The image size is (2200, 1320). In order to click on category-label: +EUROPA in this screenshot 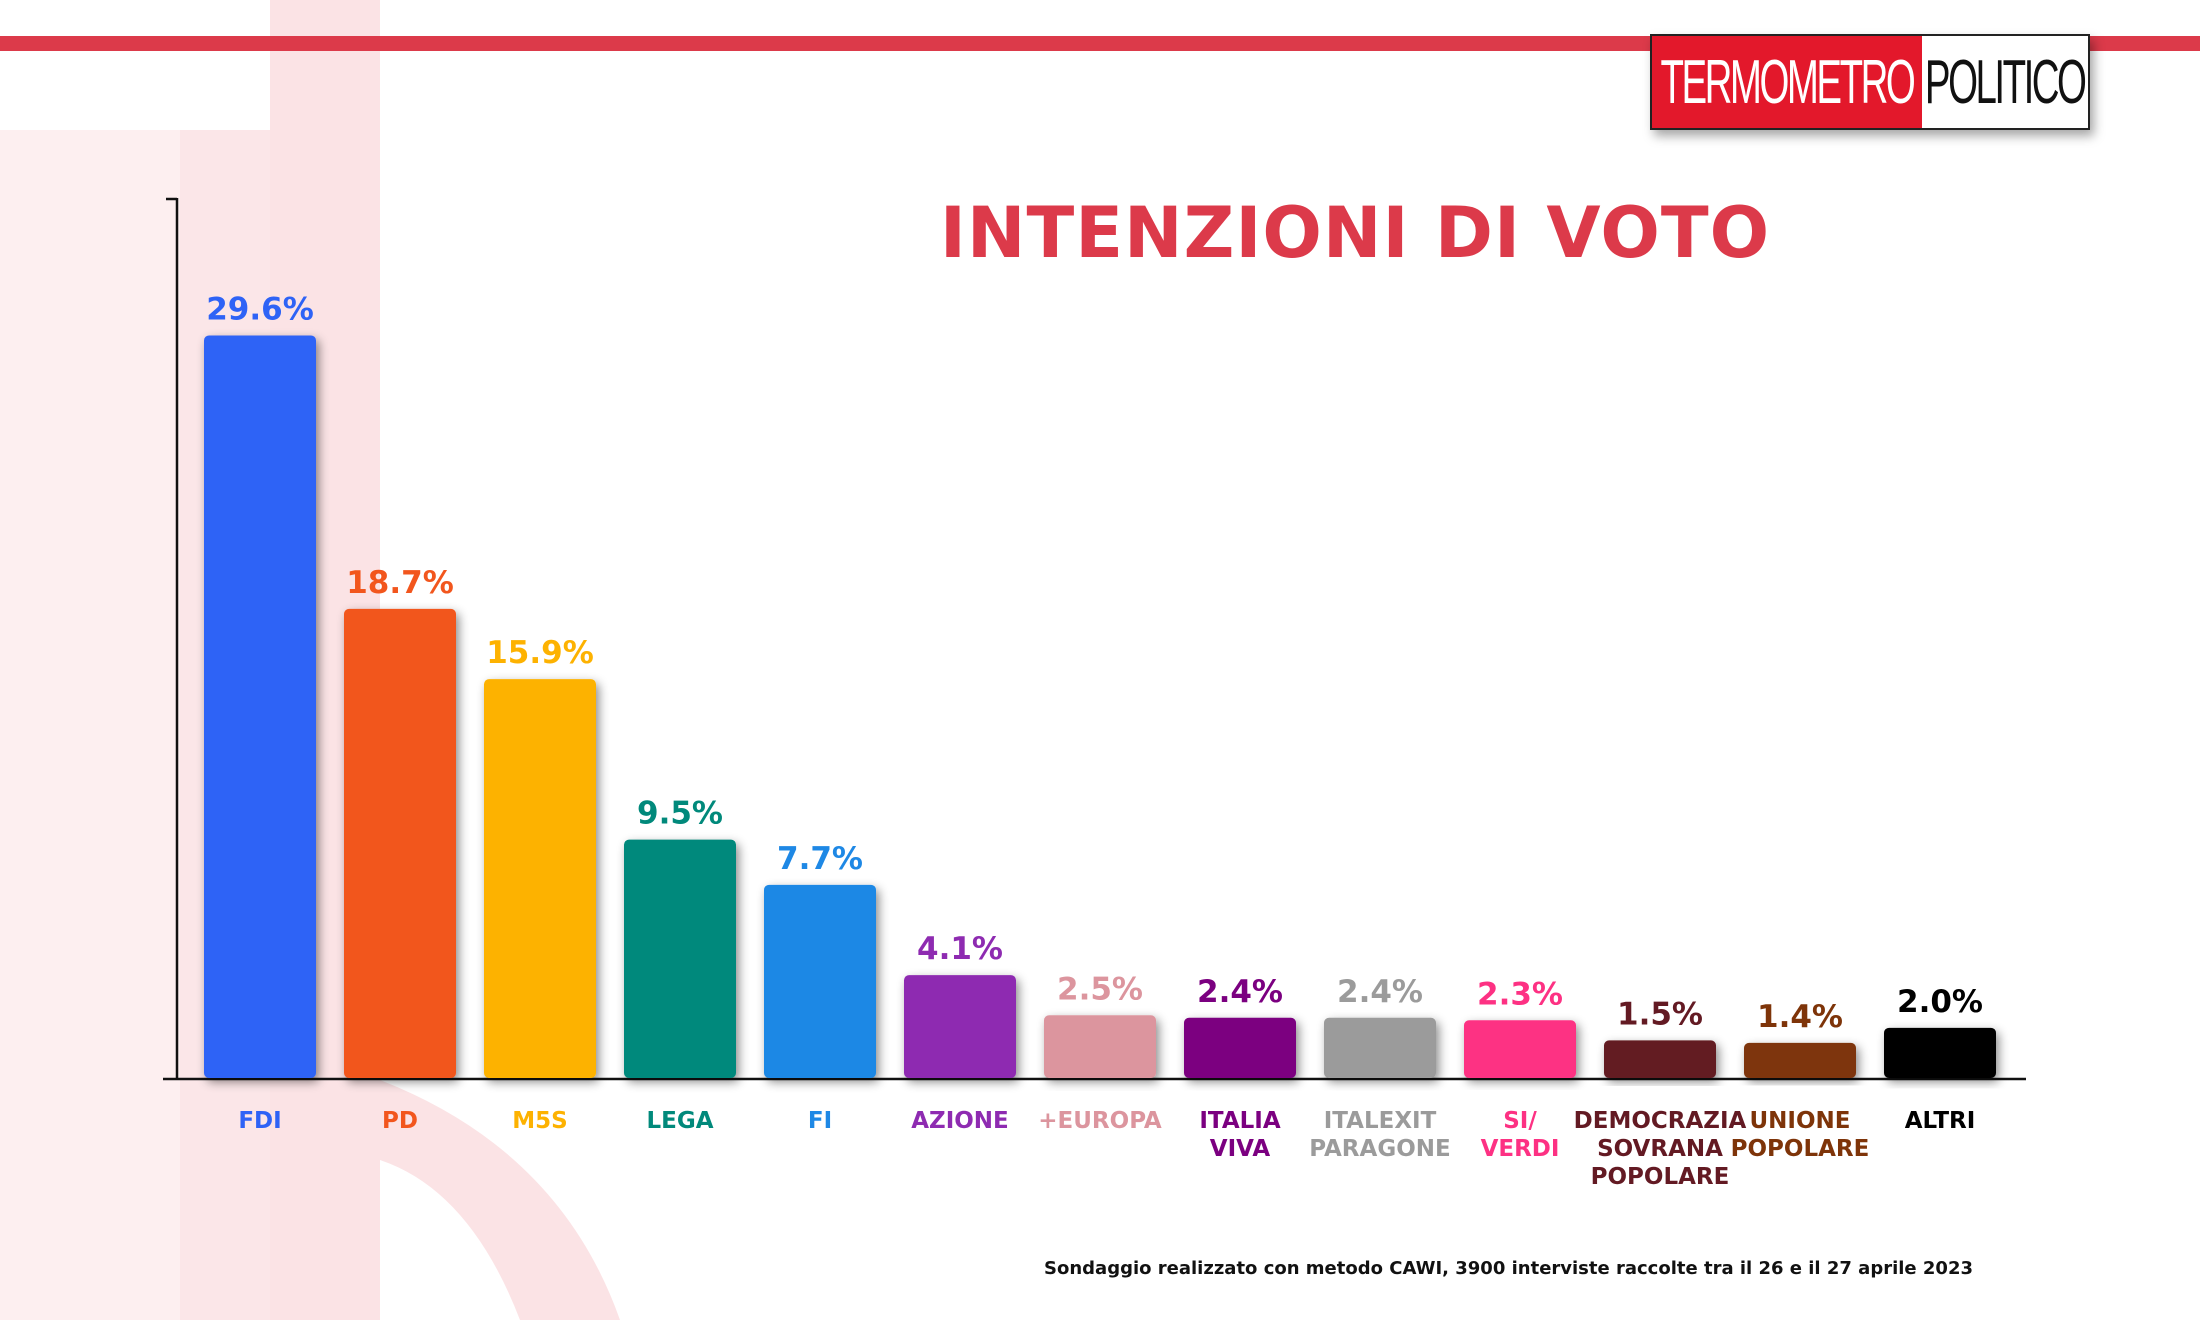, I will do `click(1100, 1121)`.